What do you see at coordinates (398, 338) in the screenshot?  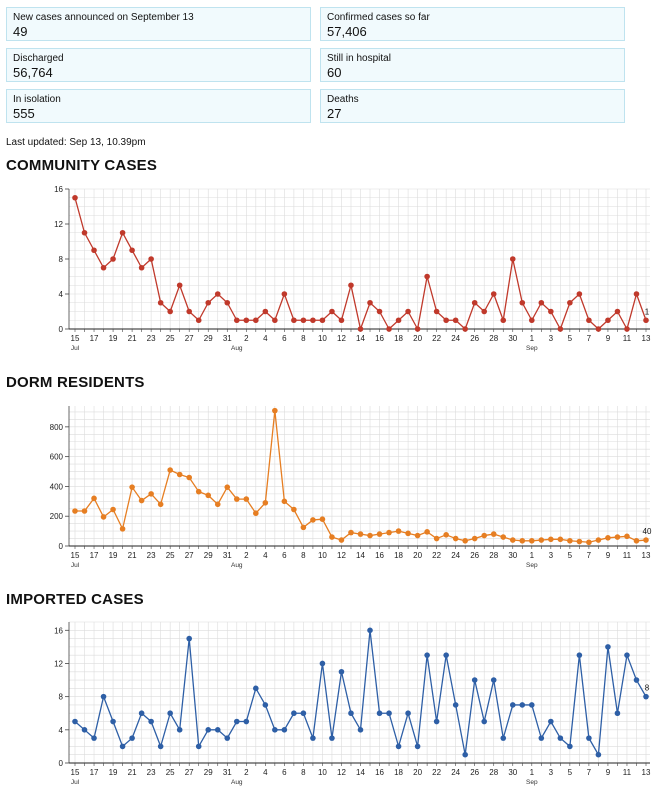 I see `x-tick-label: 18` at bounding box center [398, 338].